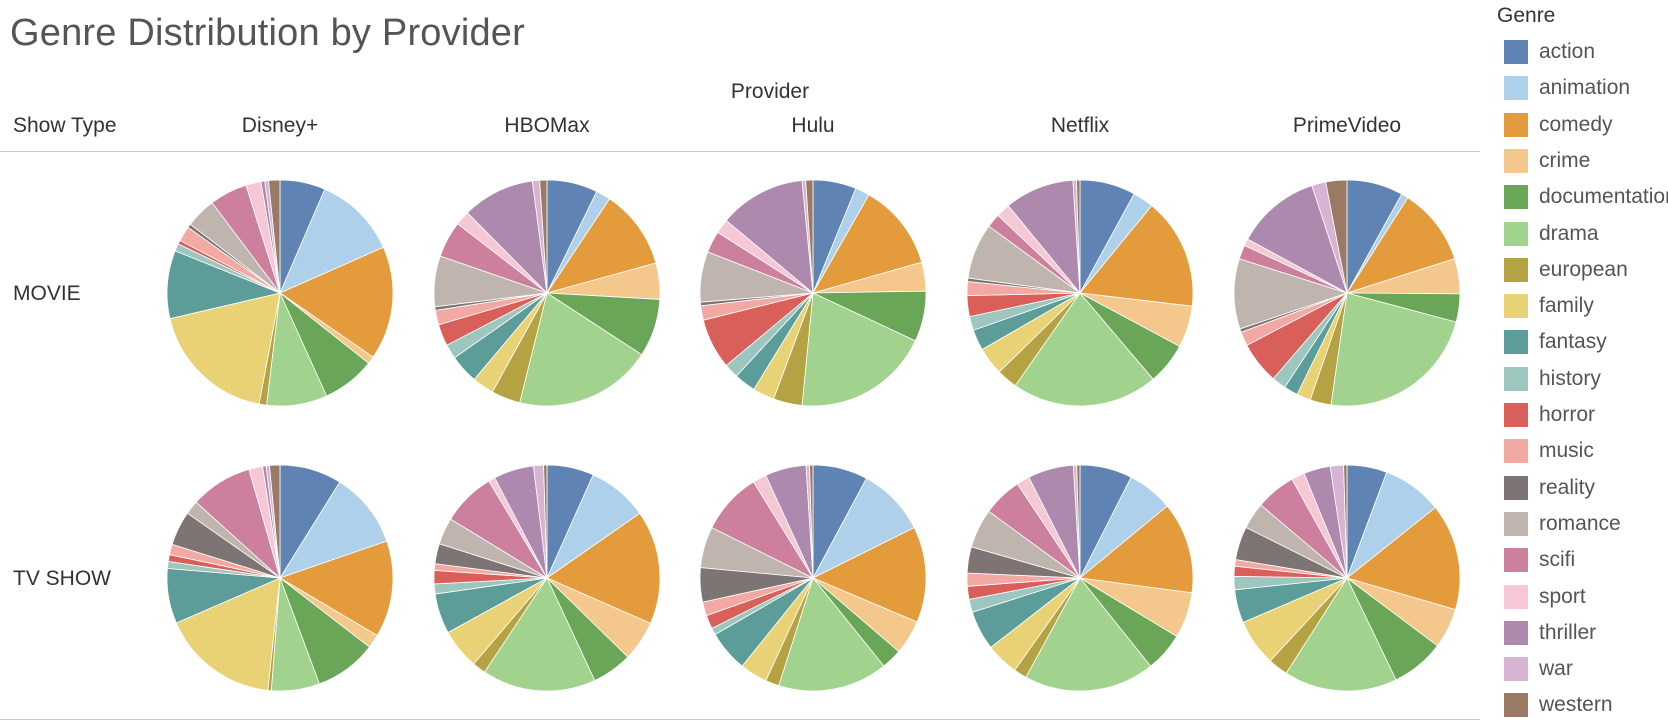 This screenshot has height=722, width=1668. What do you see at coordinates (1526, 15) in the screenshot?
I see `legend-title: Genre` at bounding box center [1526, 15].